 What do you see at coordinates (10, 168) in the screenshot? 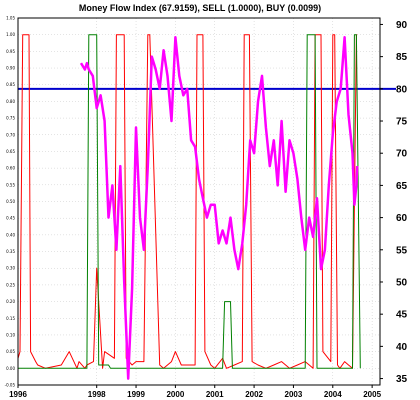
I see `y-left-tick-label: 0.60` at bounding box center [10, 168].